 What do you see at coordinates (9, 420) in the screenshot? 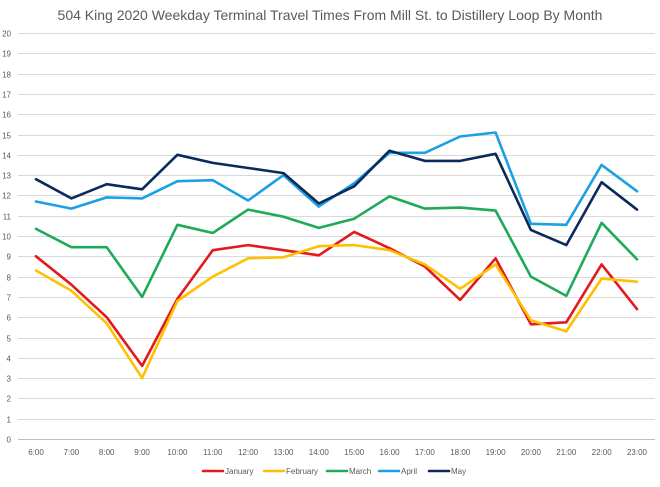
I see `y-tick-label: 1` at bounding box center [9, 420].